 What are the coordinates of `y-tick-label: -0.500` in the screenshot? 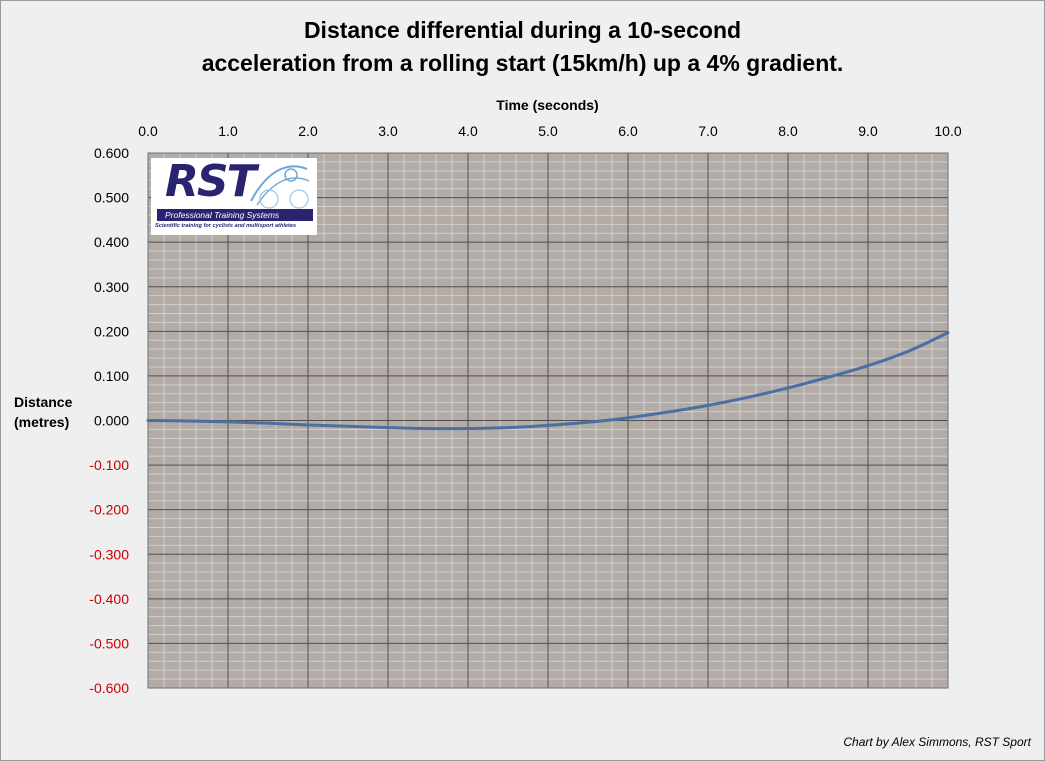 It's located at (109, 643).